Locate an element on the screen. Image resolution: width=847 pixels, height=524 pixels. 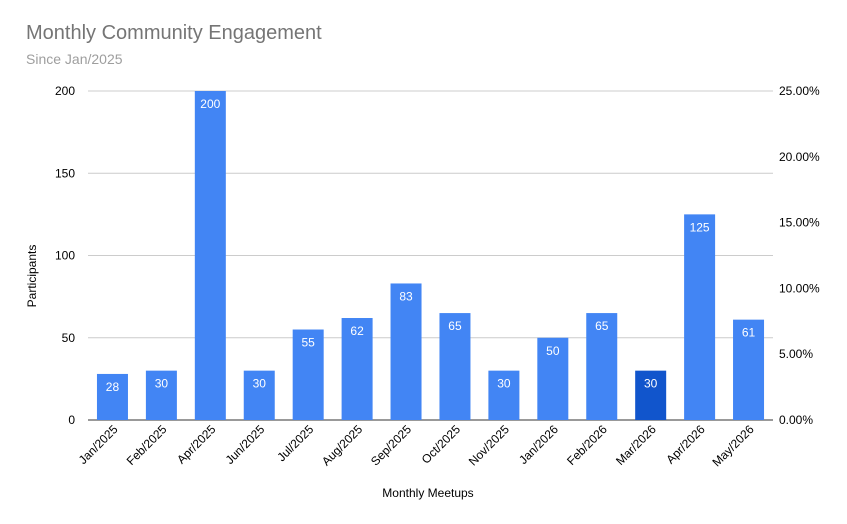
y2-tick-label: 5.00% is located at coordinates (796, 354).